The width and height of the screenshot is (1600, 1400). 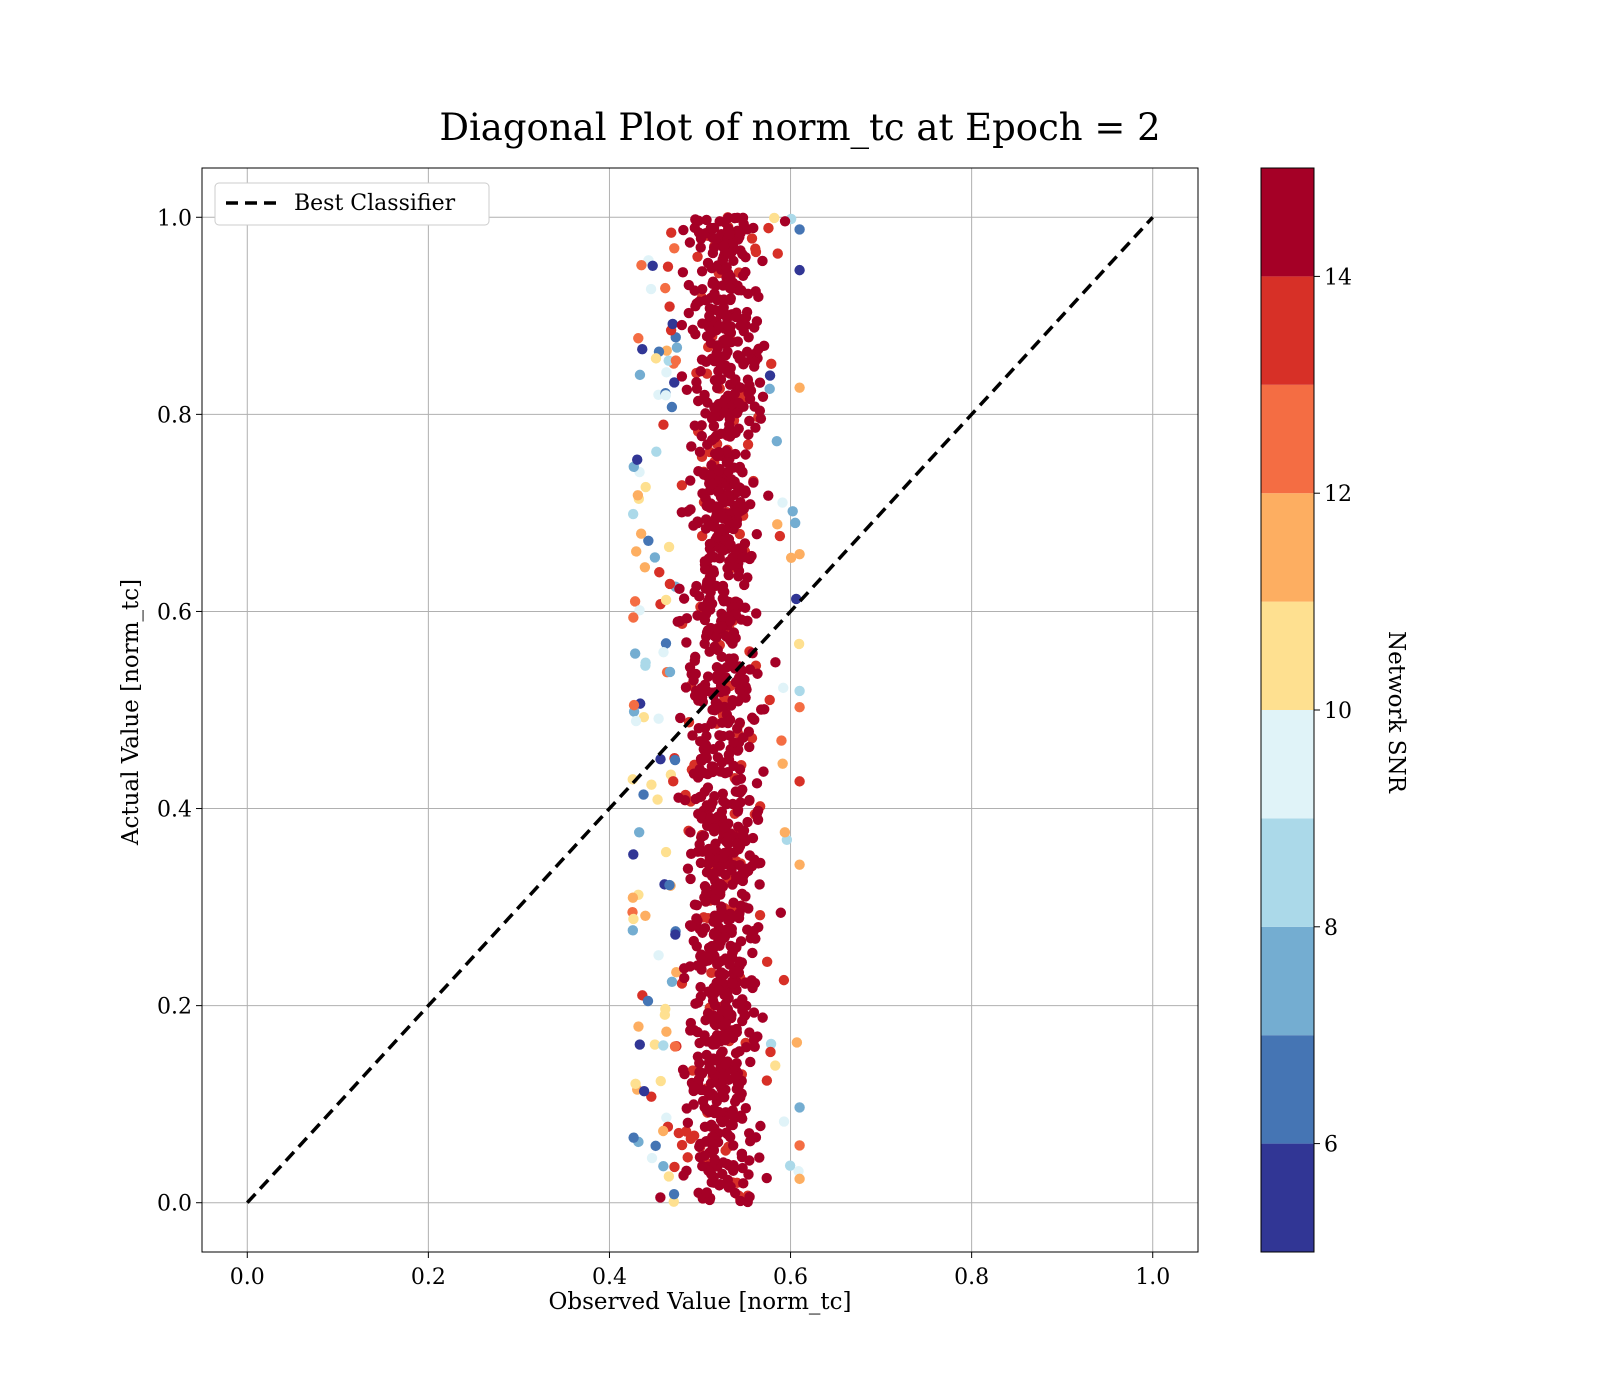 What do you see at coordinates (174, 1007) in the screenshot?
I see `y-tick-label: 0.2` at bounding box center [174, 1007].